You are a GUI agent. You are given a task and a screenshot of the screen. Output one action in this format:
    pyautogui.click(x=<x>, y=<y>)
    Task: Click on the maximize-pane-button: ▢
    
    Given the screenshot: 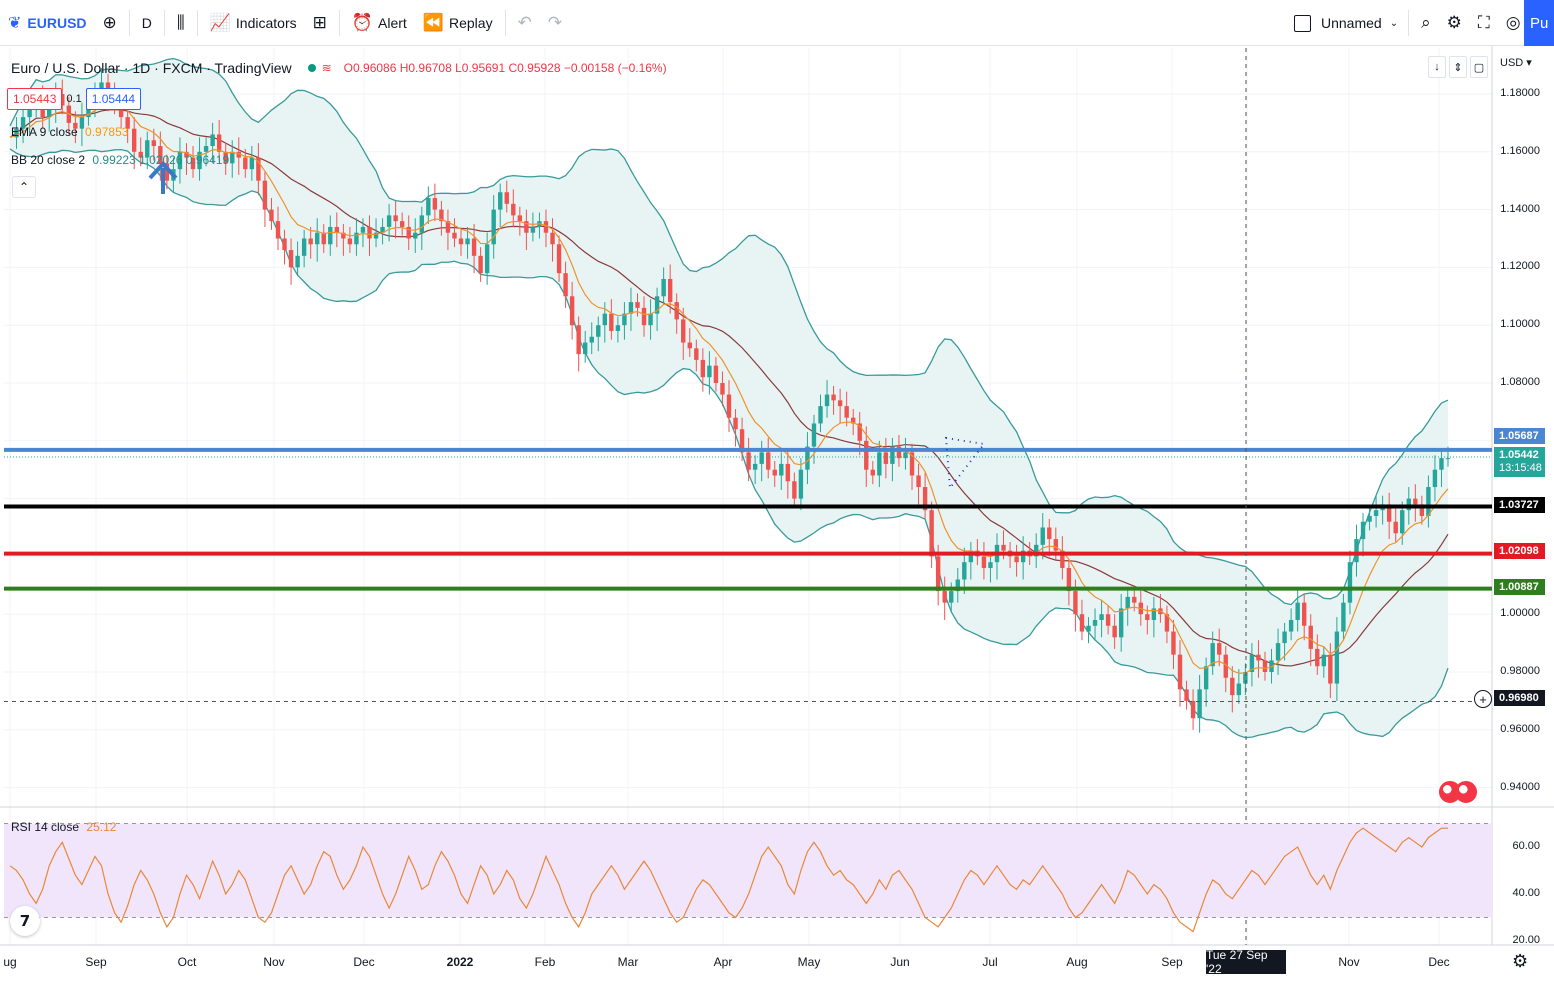 What is the action you would take?
    pyautogui.click(x=1479, y=67)
    